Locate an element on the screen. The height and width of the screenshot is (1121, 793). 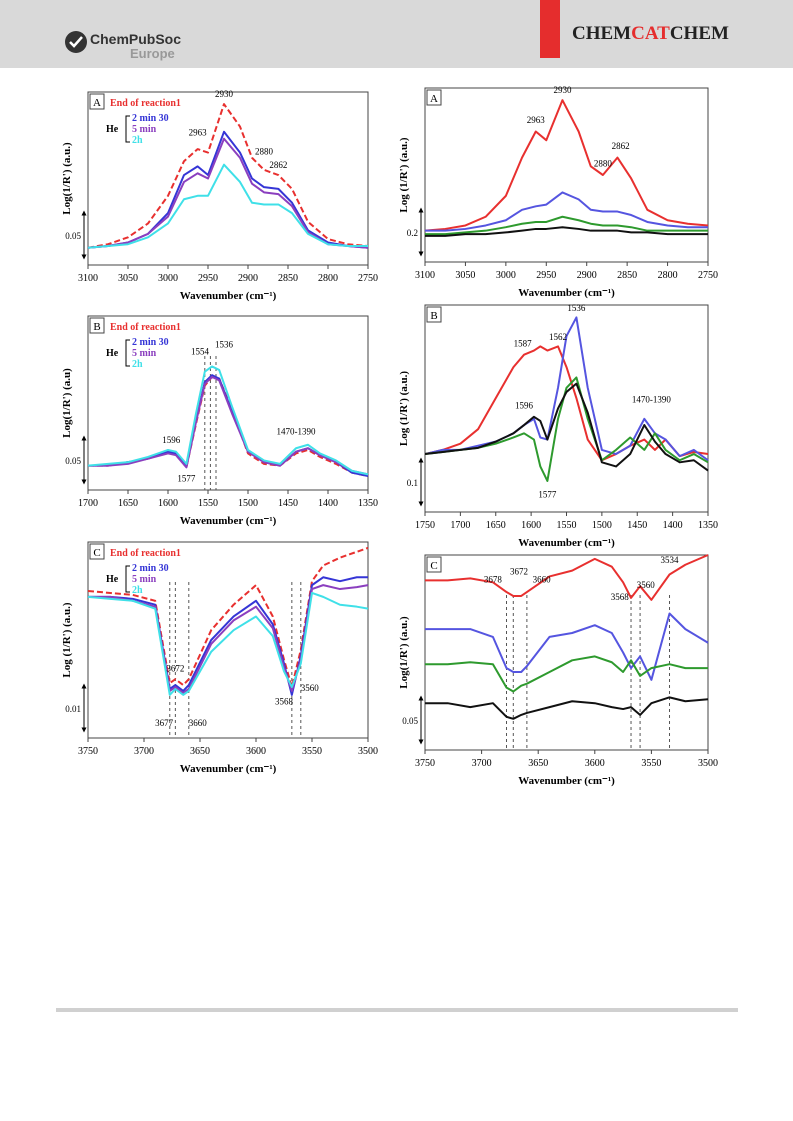
x-tick-label: 3650 is located at coordinates (200, 751).